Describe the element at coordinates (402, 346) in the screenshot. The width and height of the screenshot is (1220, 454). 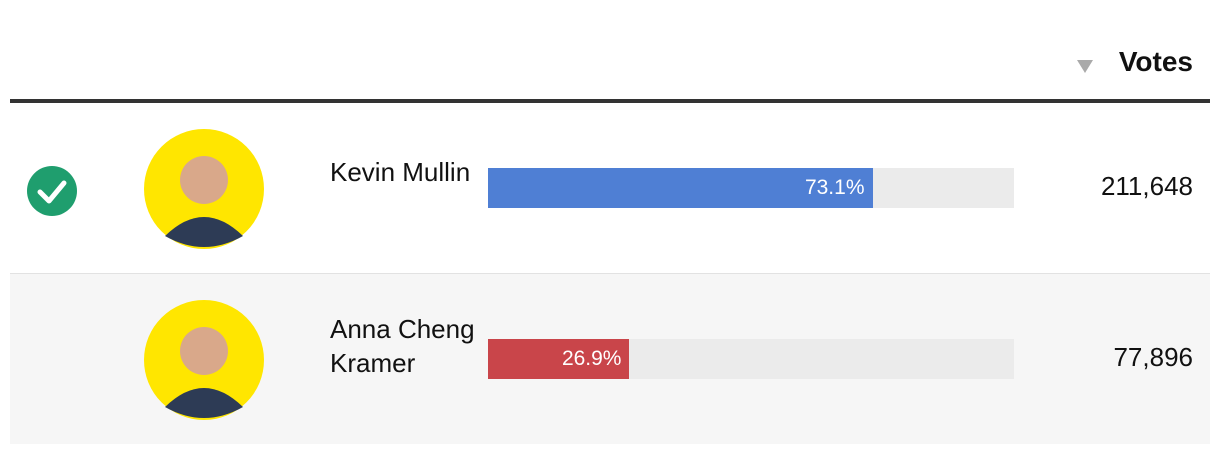
I see `candidate-name: Anna Cheng Kramer` at that location.